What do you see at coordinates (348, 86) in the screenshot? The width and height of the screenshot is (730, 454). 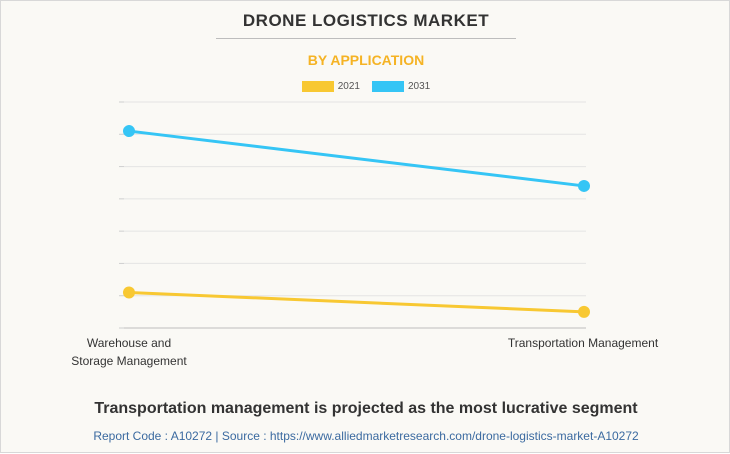 I see `legend-label-2021: 2021` at bounding box center [348, 86].